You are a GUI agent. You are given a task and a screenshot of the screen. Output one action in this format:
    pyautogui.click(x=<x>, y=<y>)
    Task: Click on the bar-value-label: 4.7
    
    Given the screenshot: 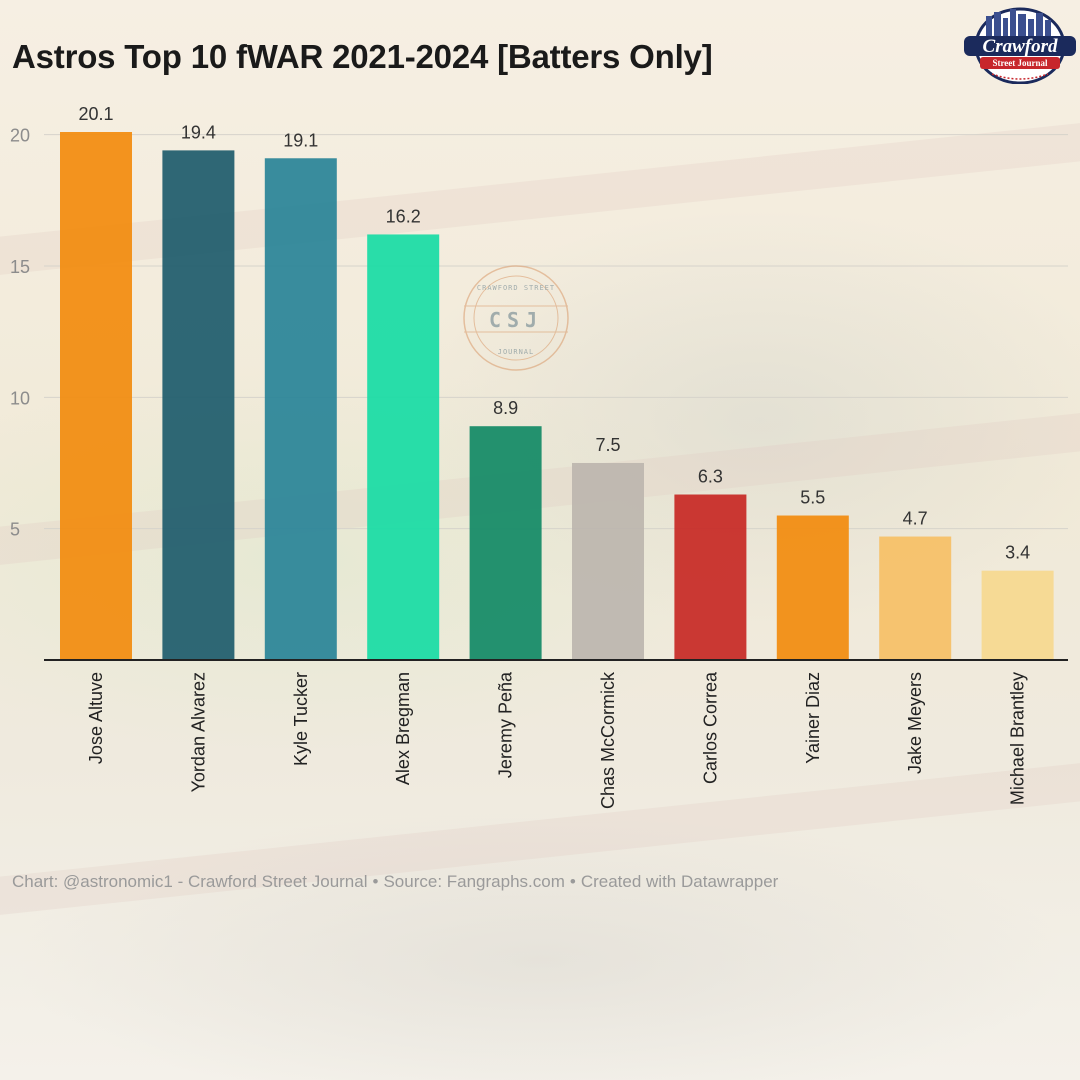 What is the action you would take?
    pyautogui.click(x=915, y=519)
    